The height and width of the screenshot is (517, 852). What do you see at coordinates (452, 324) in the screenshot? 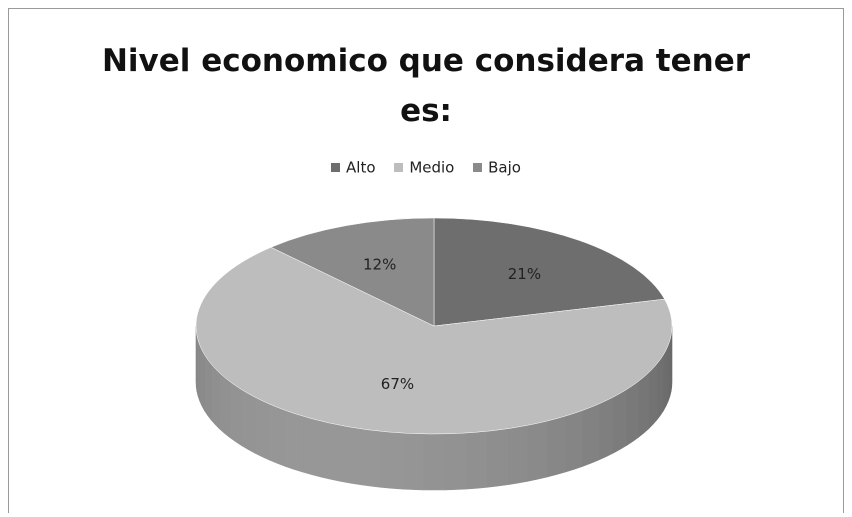
I see `pie-data-labels: 21% 67% 12%` at bounding box center [452, 324].